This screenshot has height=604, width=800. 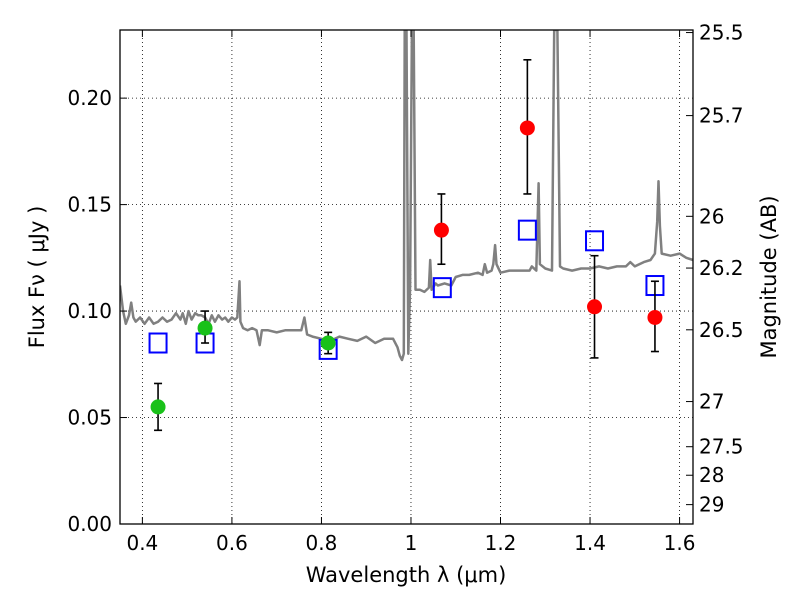 I want to click on y-tick-label: 0.20, so click(x=89, y=98).